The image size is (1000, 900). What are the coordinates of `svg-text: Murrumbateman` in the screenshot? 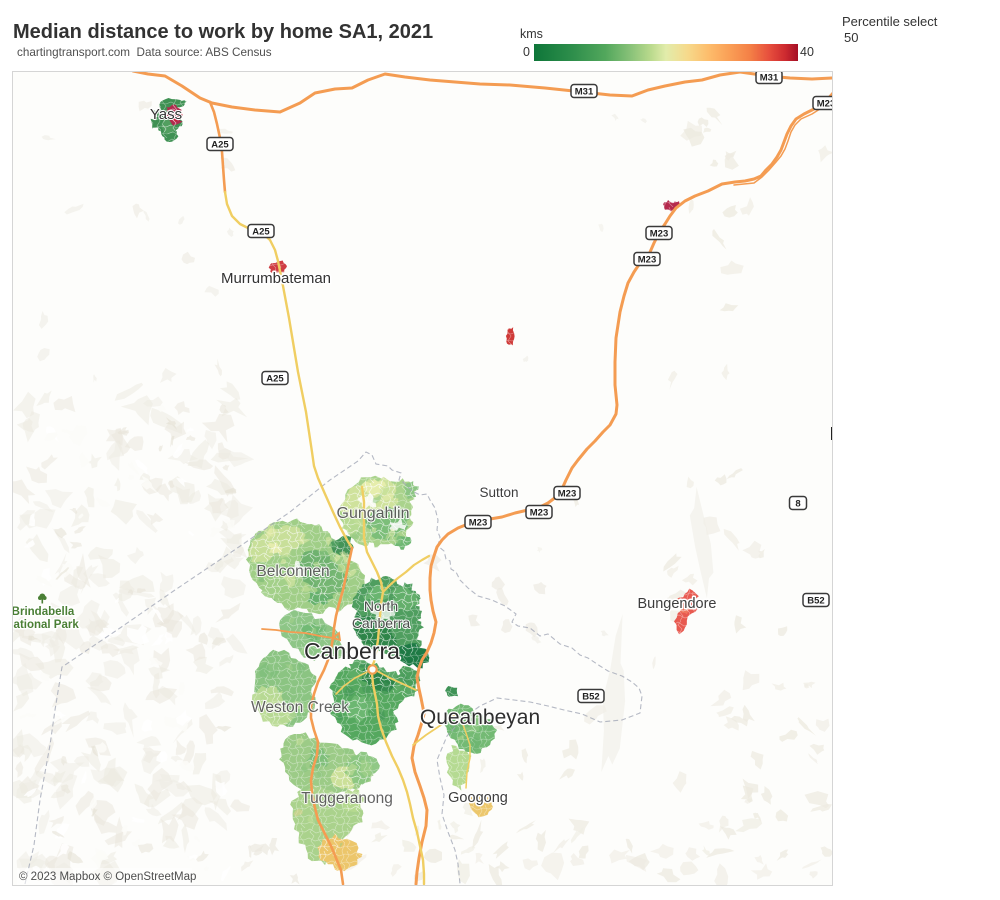 It's located at (276, 278).